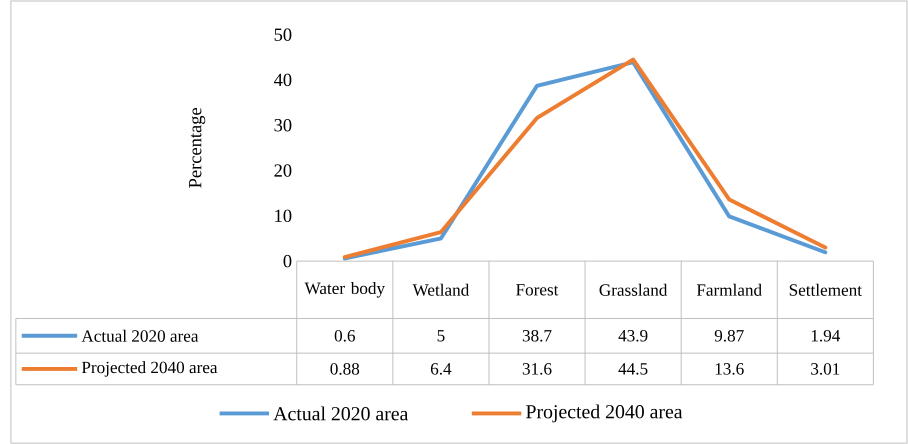 The image size is (908, 444). I want to click on data-label: 6.4, so click(441, 369).